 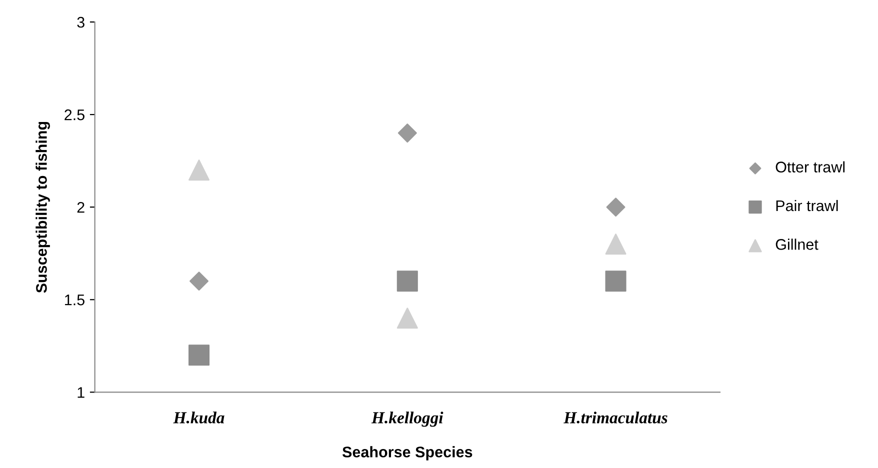 What do you see at coordinates (407, 419) in the screenshot?
I see `x-tick-label: H.kelloggi` at bounding box center [407, 419].